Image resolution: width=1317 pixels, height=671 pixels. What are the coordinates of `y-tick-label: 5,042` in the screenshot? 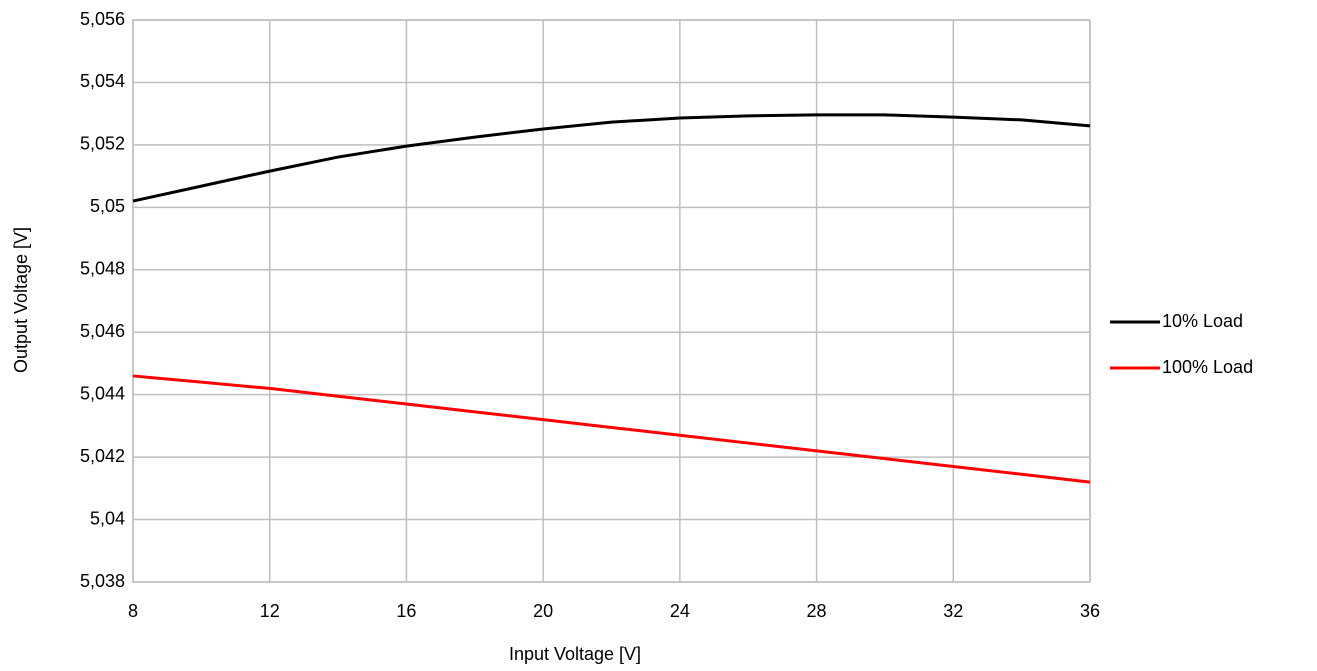 It's located at (102, 456).